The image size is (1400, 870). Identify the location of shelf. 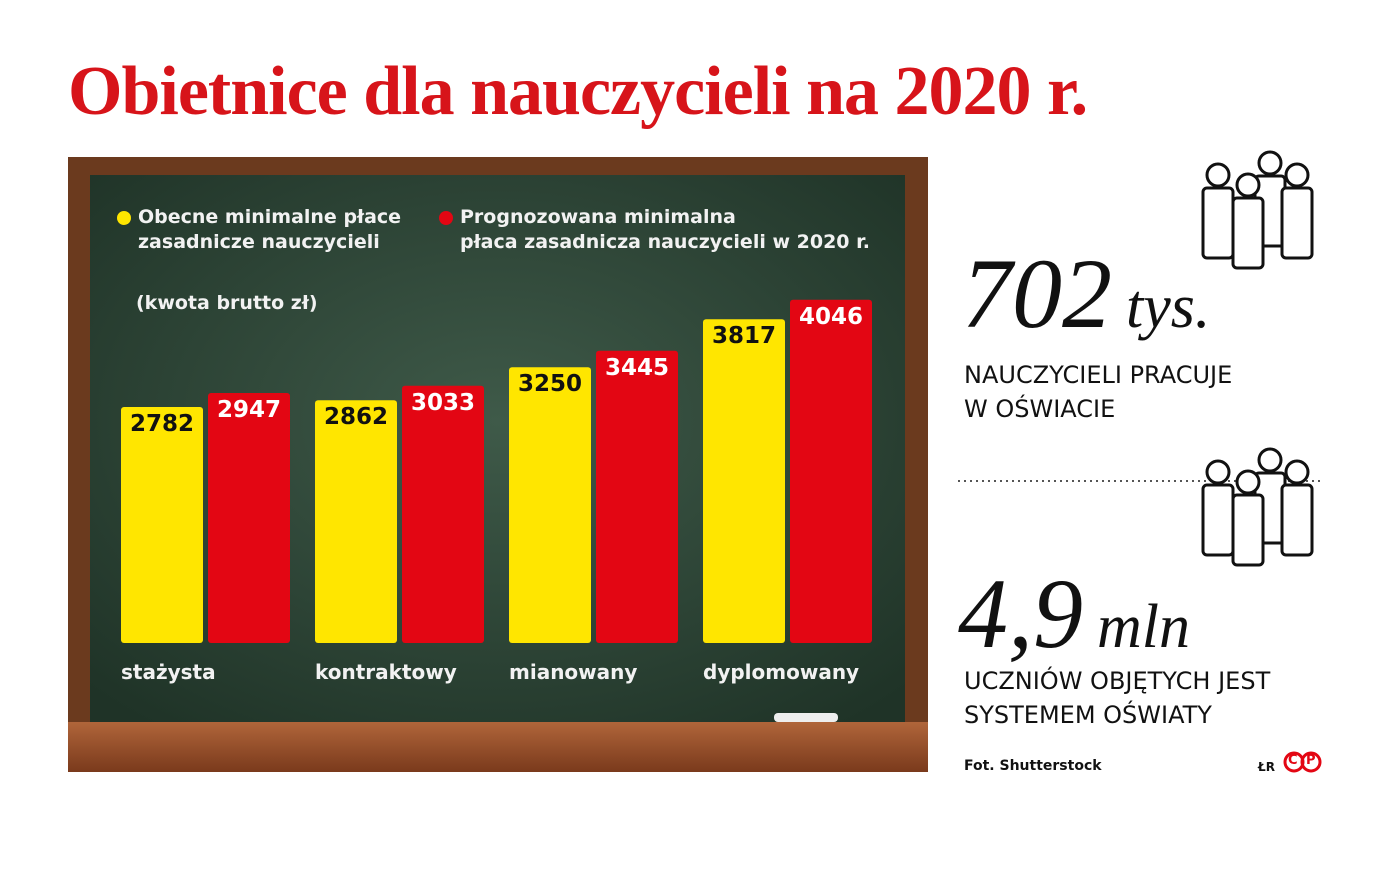
(498, 747).